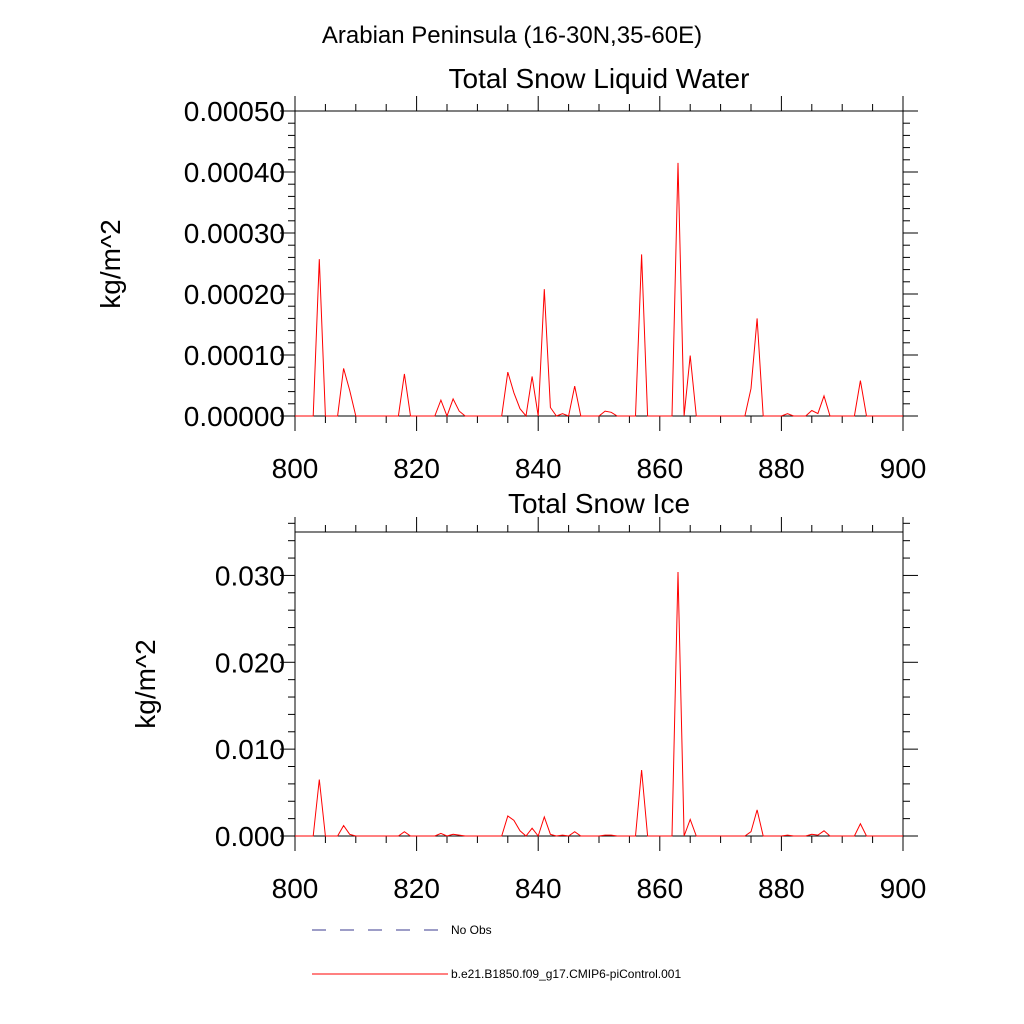  What do you see at coordinates (234, 233) in the screenshot?
I see `y-tick-label: 0.00030` at bounding box center [234, 233].